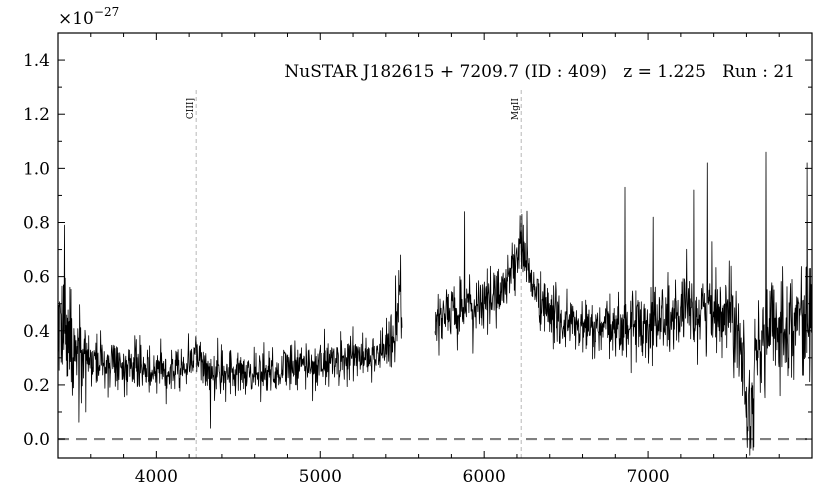 The width and height of the screenshot is (830, 498). I want to click on y-tick-label: 1.0, so click(36, 169).